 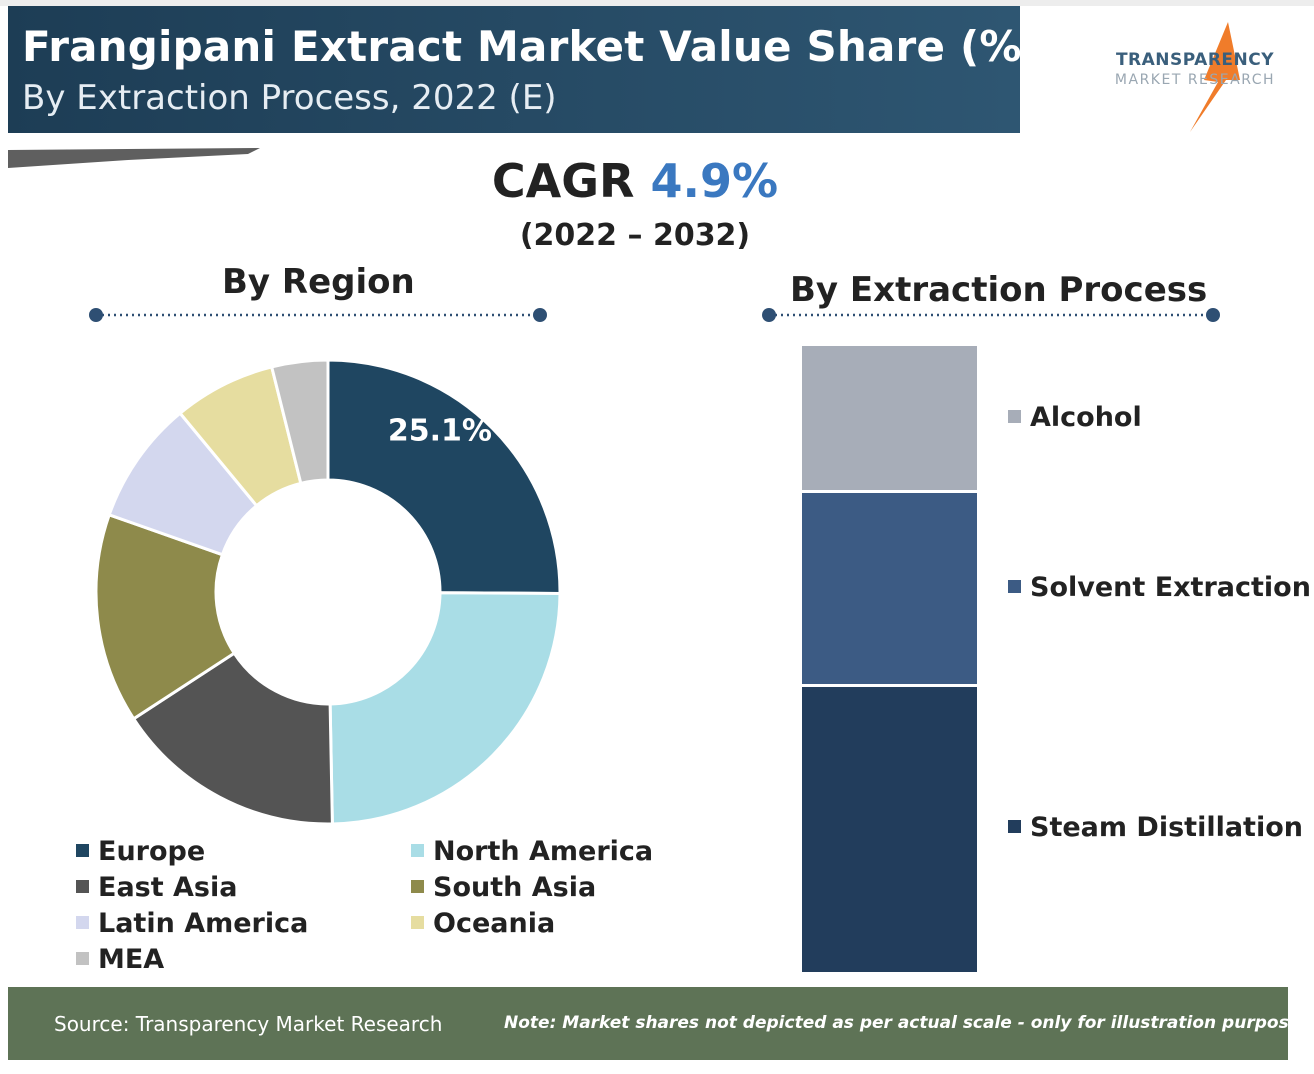 What do you see at coordinates (714, 181) in the screenshot?
I see `cagr-value: 4.9%` at bounding box center [714, 181].